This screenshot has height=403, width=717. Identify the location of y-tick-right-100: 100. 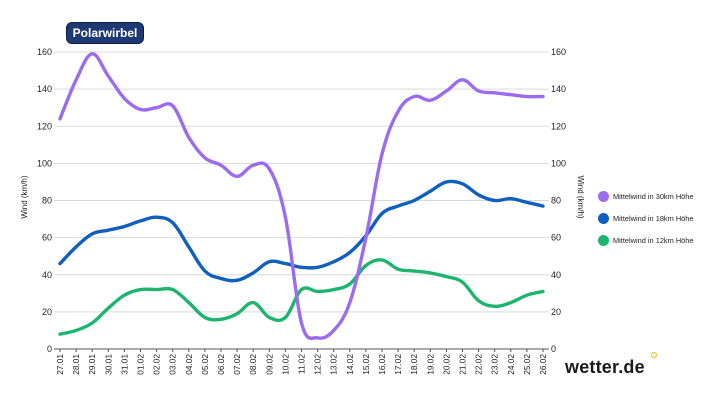
(558, 163).